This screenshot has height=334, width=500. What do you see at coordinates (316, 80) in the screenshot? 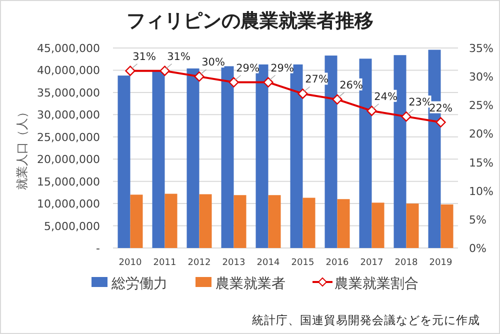
I see `data-label: 27%` at bounding box center [316, 80].